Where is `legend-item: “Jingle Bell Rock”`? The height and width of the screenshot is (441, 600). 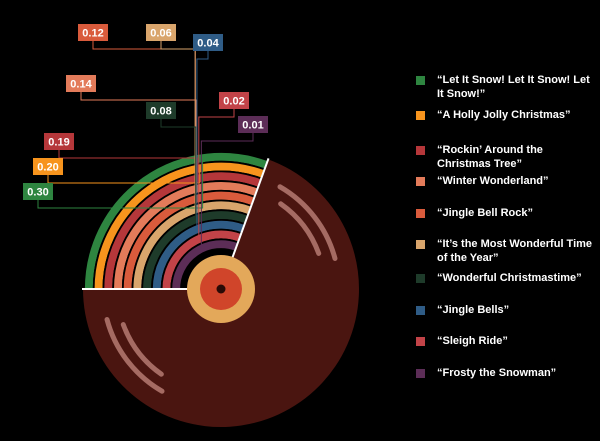 legend-item: “Jingle Bell Rock” is located at coordinates (506, 213).